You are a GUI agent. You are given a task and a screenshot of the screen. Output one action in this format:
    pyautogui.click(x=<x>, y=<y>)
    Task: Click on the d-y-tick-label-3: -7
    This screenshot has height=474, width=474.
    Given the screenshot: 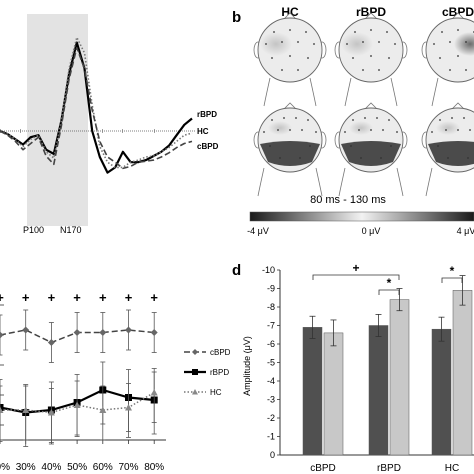 What is the action you would take?
    pyautogui.click(x=271, y=326)
    